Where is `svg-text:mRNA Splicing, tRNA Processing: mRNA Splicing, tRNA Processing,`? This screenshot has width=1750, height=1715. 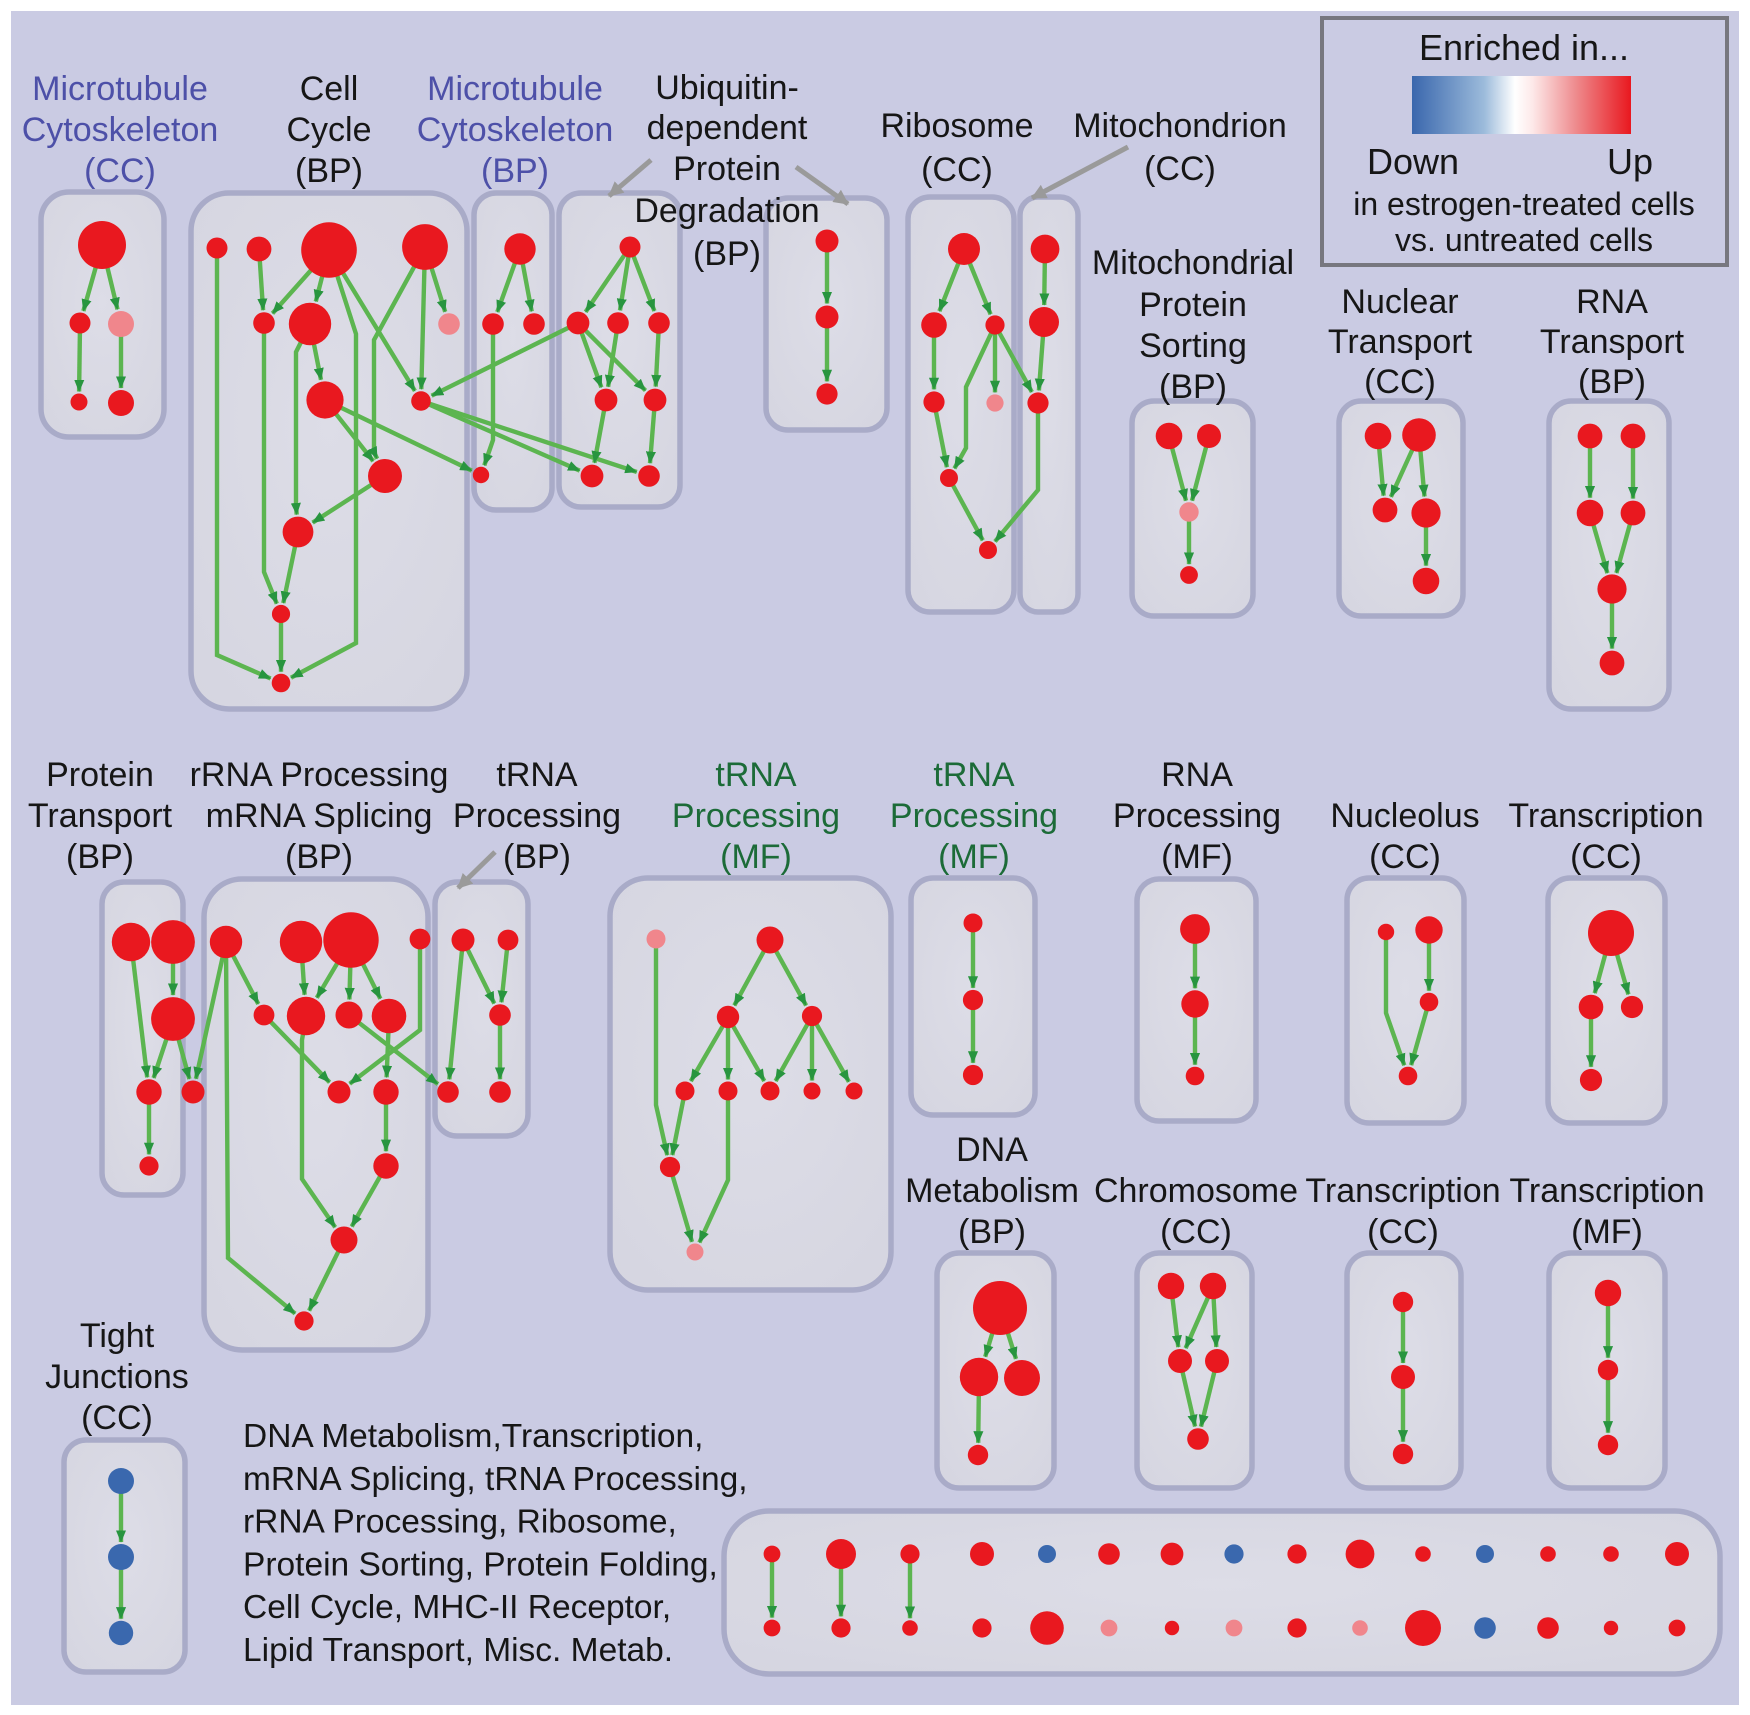
svg-text:mRNA Splicing, tRNA Processing: mRNA Splicing, tRNA Processing, is located at coordinates (495, 1479).